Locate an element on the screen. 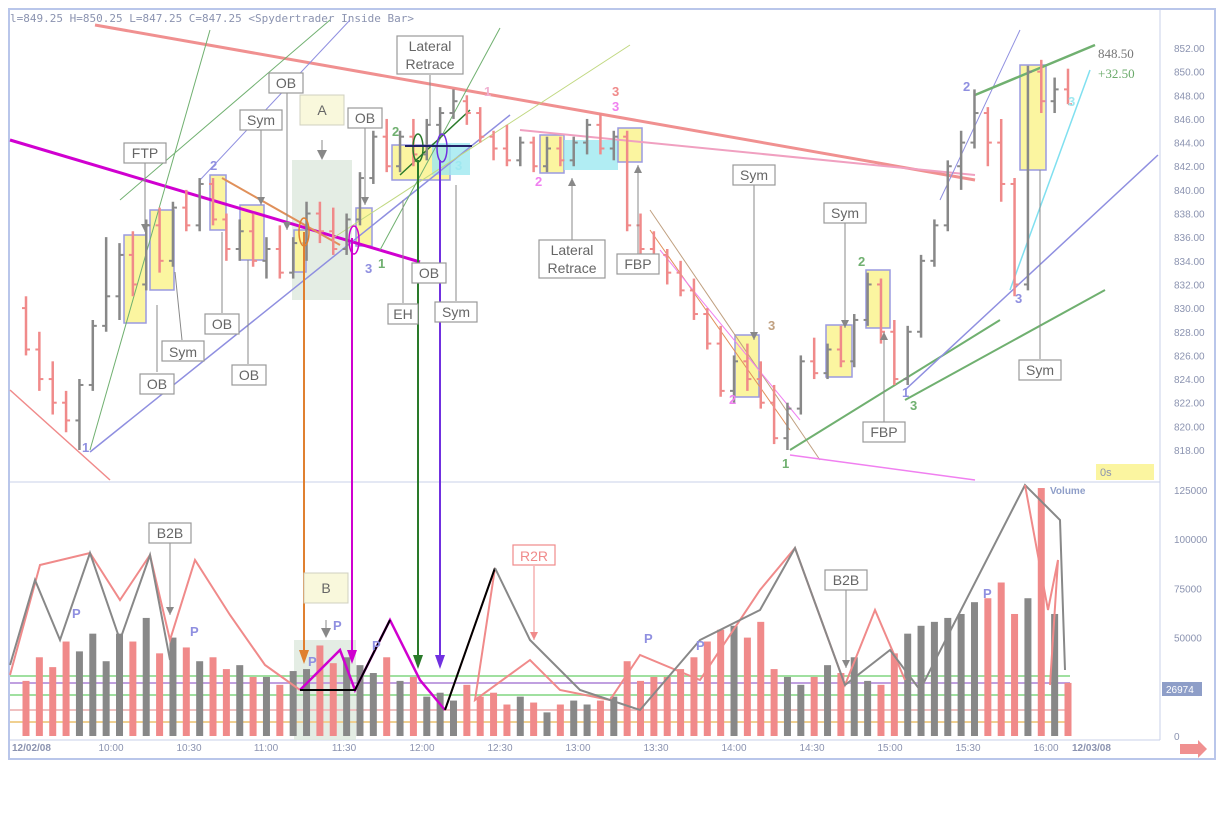  price-tick-label: 834.00 is located at coordinates (1189, 262).